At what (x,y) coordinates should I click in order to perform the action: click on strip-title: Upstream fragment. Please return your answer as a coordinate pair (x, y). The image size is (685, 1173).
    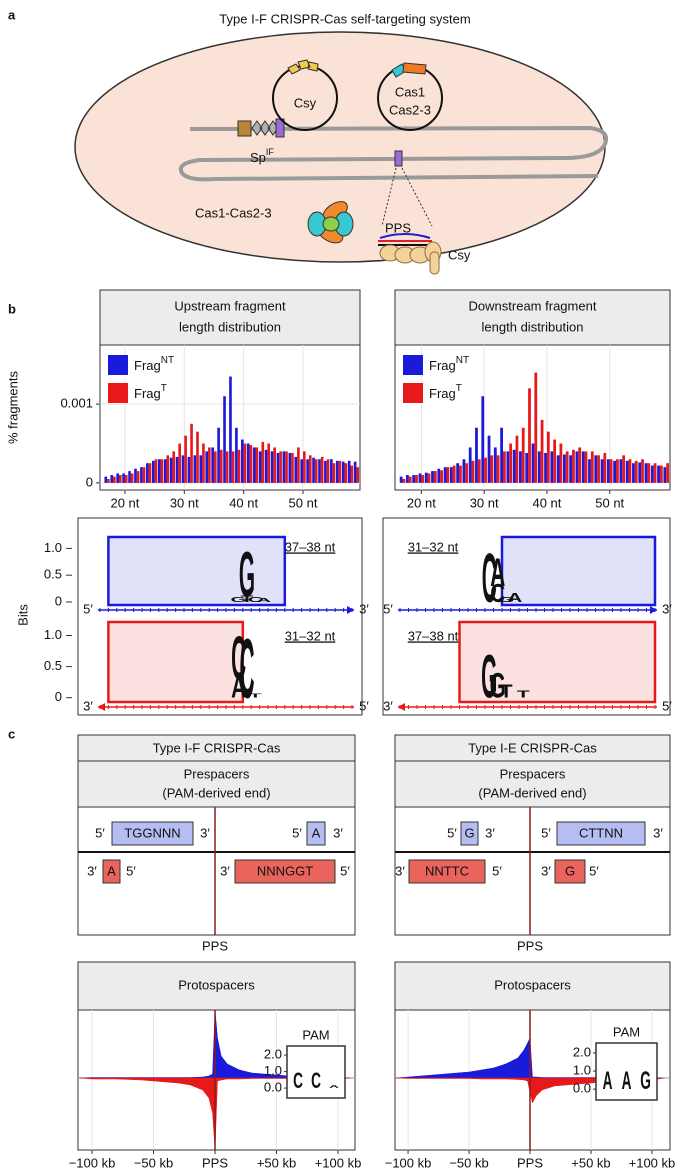
    Looking at the image, I should click on (230, 305).